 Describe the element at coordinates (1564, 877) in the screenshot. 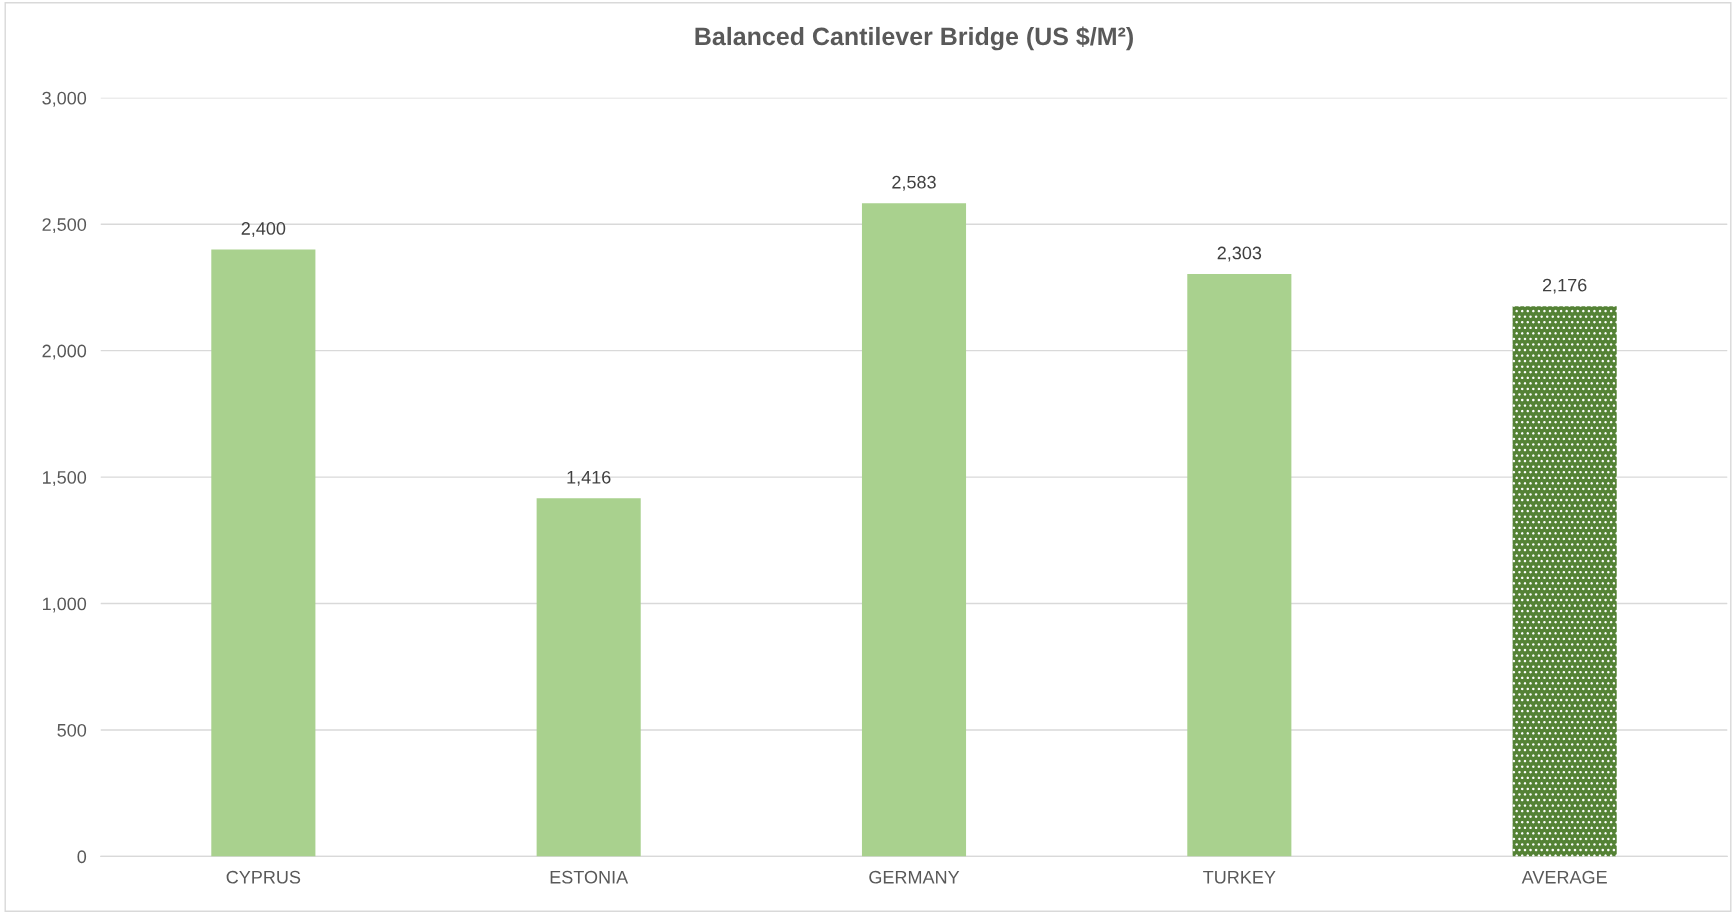

I see `x-tick-label: AVERAGE` at that location.